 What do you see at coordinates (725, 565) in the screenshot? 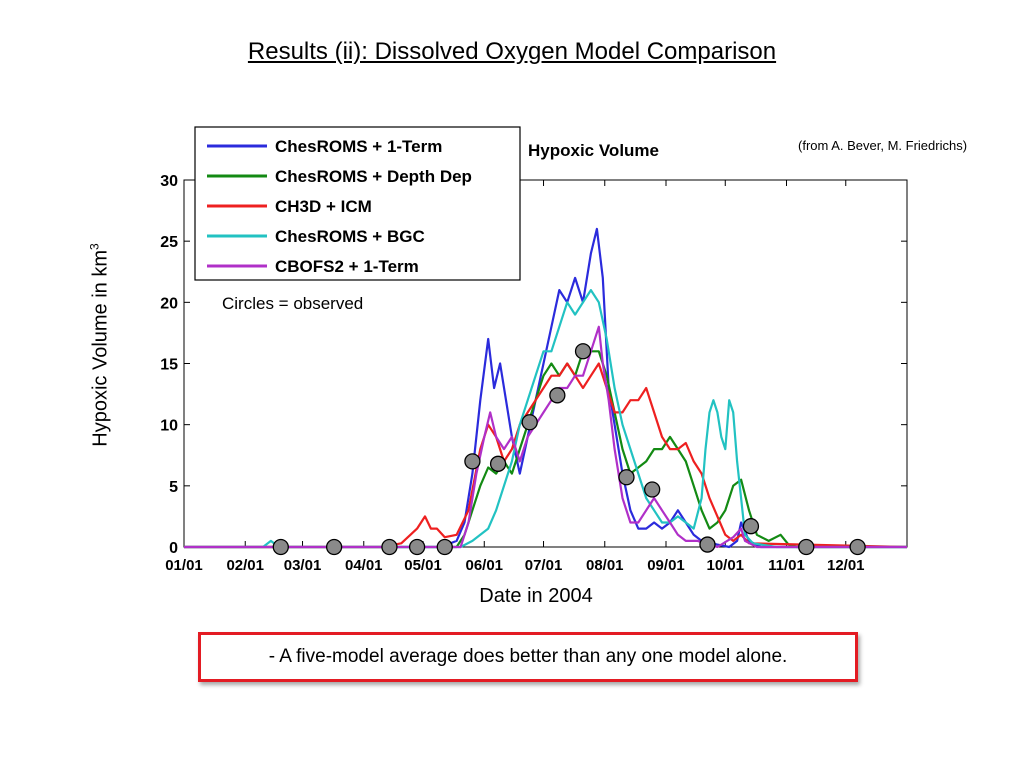
I see `x-tick-label: 10/01` at bounding box center [725, 565].